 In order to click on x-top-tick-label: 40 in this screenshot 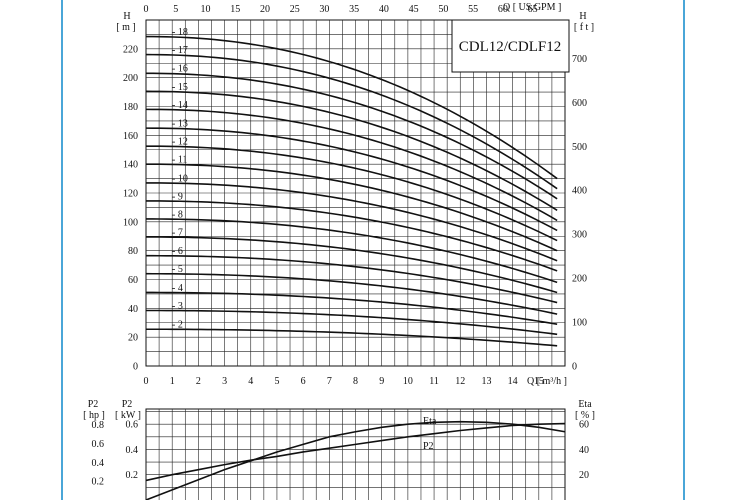, I will do `click(384, 9)`.